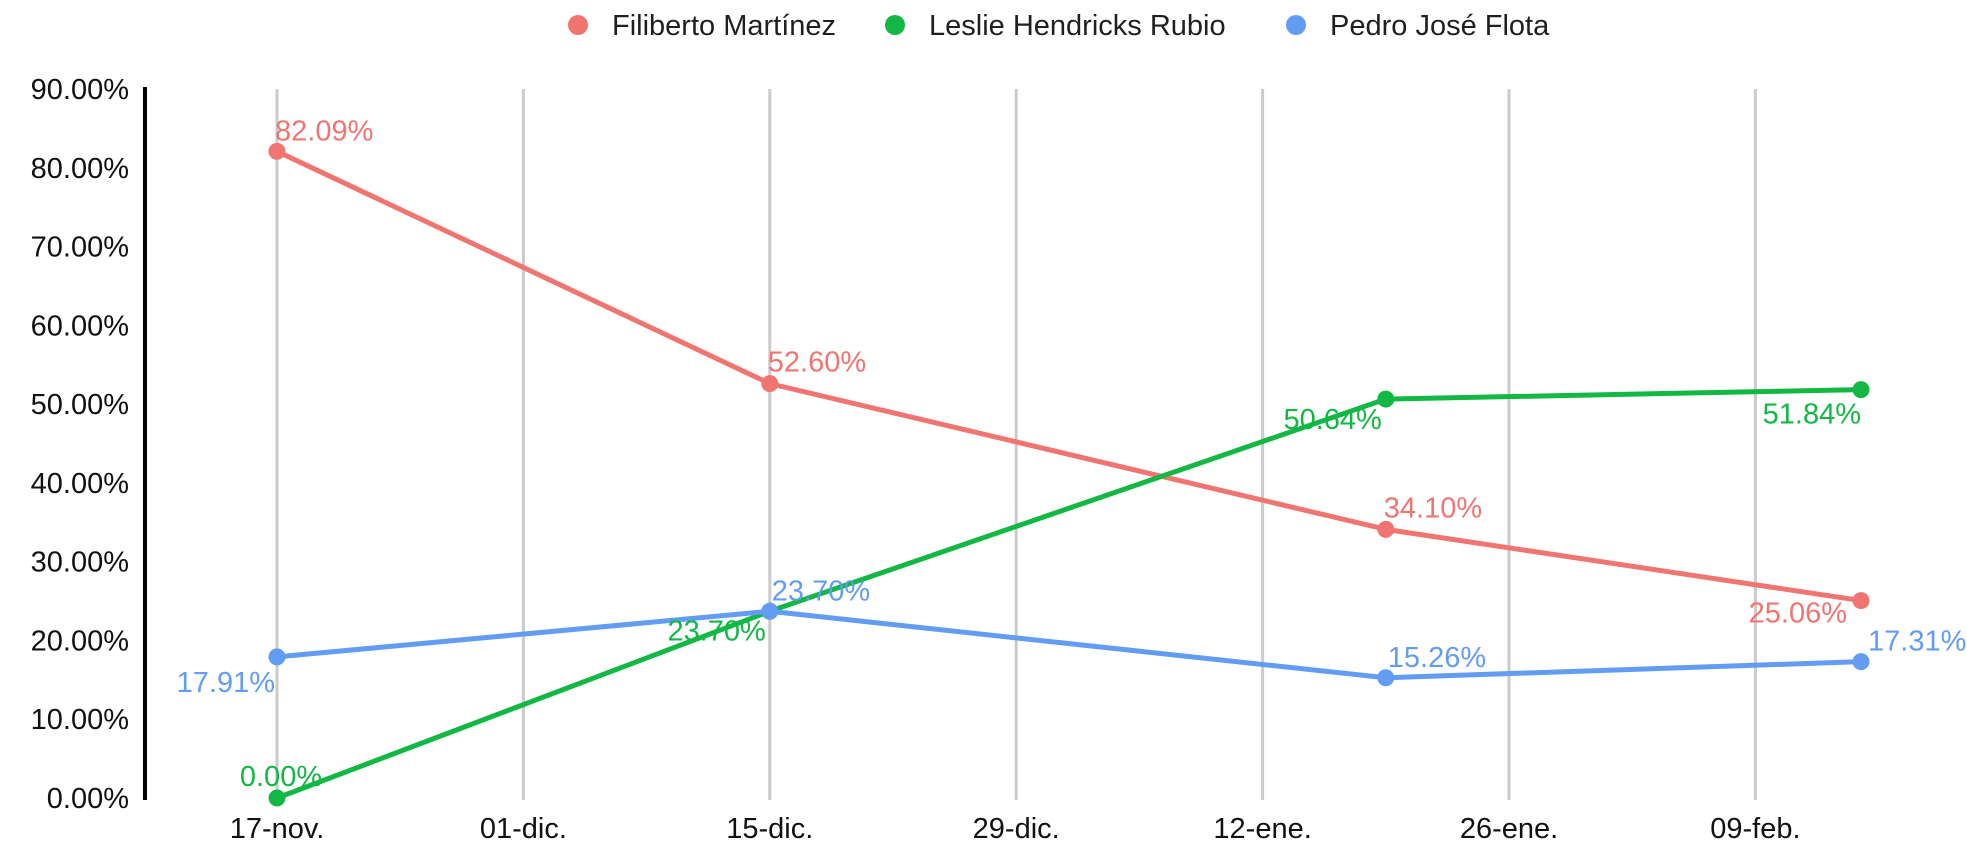 The image size is (1967, 843). What do you see at coordinates (324, 131) in the screenshot?
I see `data-label: 82.09%` at bounding box center [324, 131].